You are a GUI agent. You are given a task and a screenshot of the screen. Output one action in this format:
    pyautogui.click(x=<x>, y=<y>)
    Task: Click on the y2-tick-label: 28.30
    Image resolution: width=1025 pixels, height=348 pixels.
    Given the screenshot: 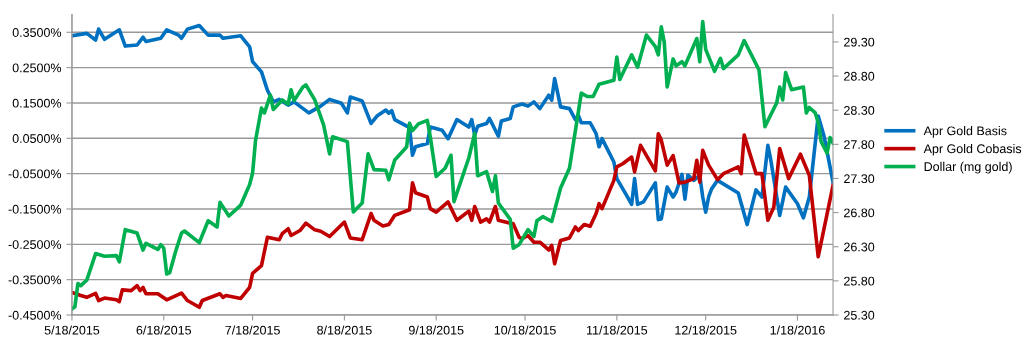 What is the action you would take?
    pyautogui.click(x=859, y=110)
    